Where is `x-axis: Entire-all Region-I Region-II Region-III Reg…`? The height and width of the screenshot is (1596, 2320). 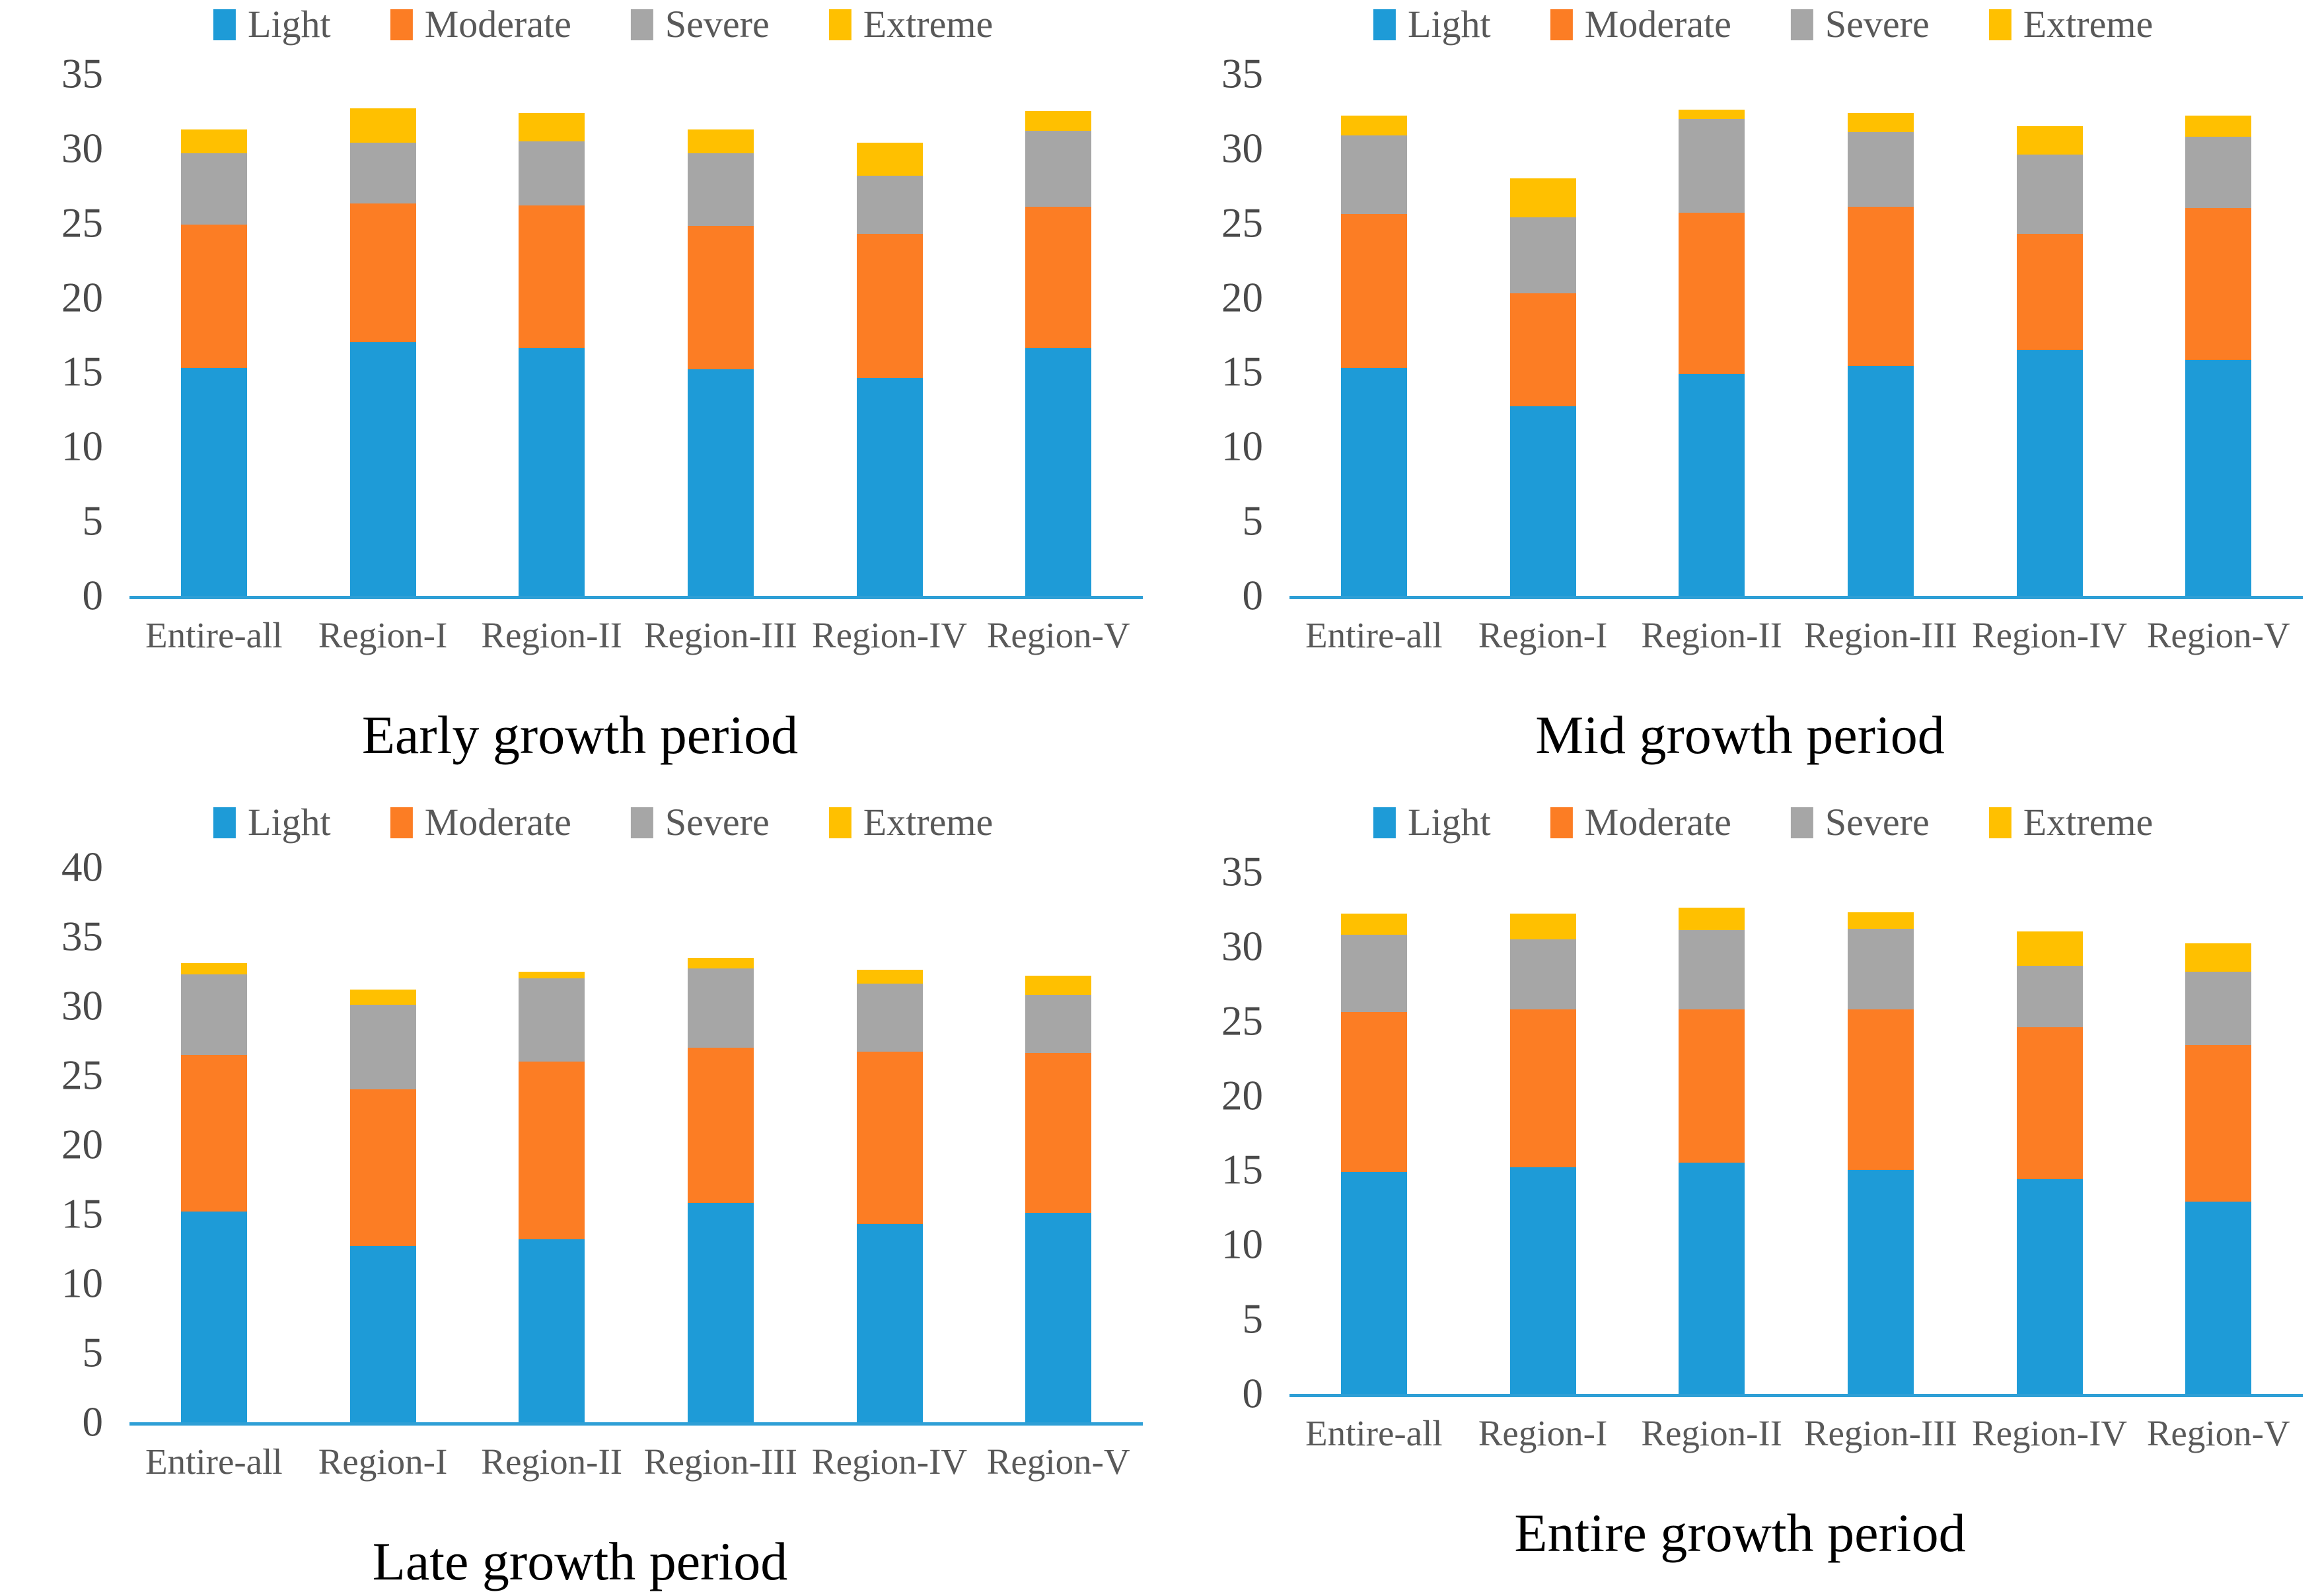
x-axis: Entire-all Region-I Region-II Region-III Reg… is located at coordinates (636, 1461).